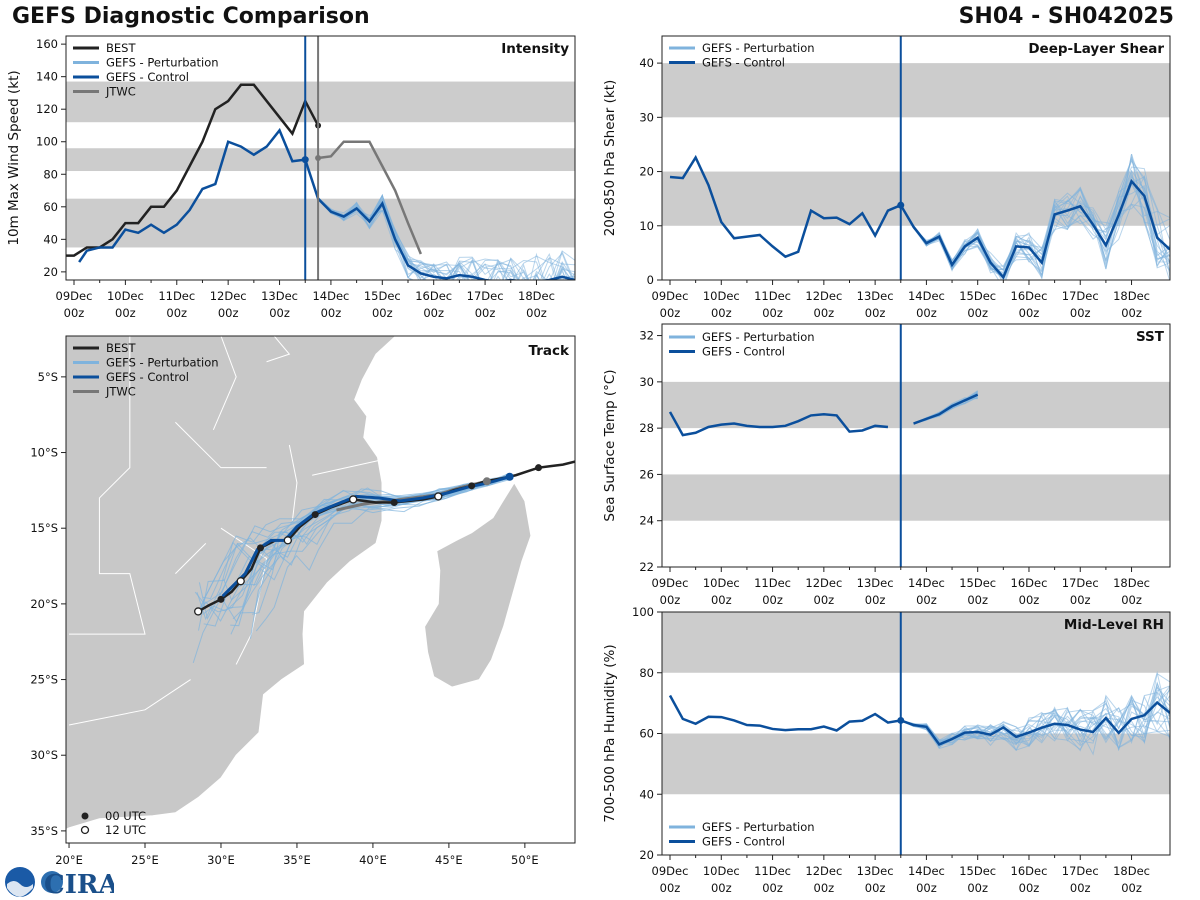 The height and width of the screenshot is (900, 1200). Describe the element at coordinates (646, 428) in the screenshot. I see `y-tick-label: 28` at that location.